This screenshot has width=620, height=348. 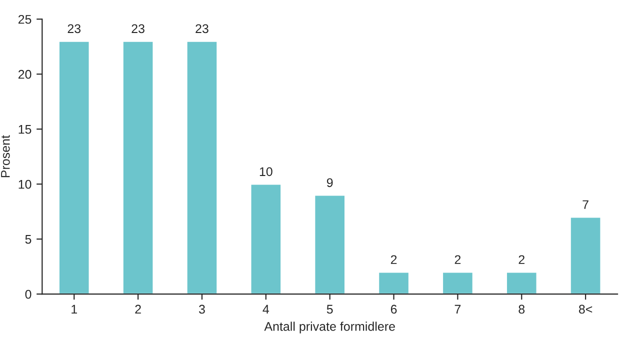 I want to click on x-tick-label: 2, so click(x=138, y=309).